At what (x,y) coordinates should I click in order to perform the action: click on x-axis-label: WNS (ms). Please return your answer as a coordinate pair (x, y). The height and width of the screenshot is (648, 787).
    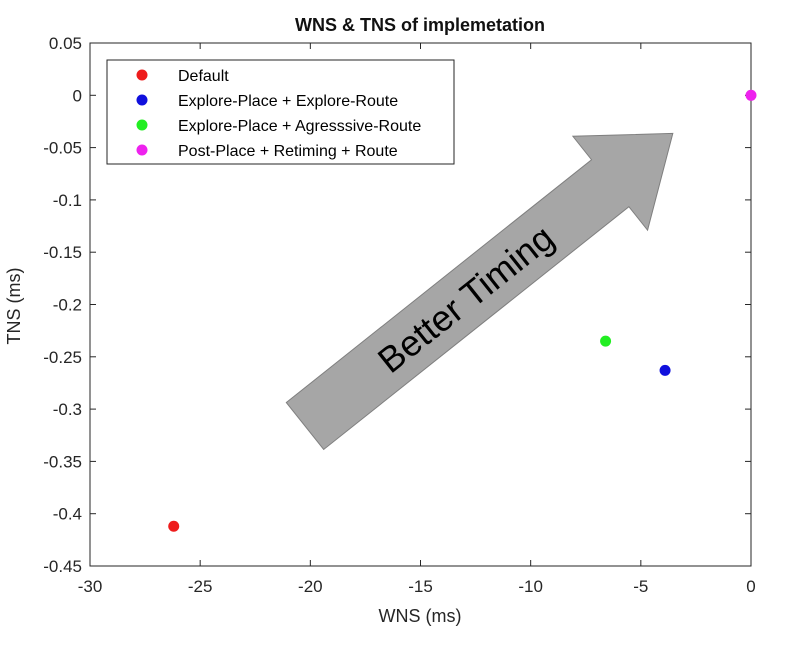
    Looking at the image, I should click on (420, 616).